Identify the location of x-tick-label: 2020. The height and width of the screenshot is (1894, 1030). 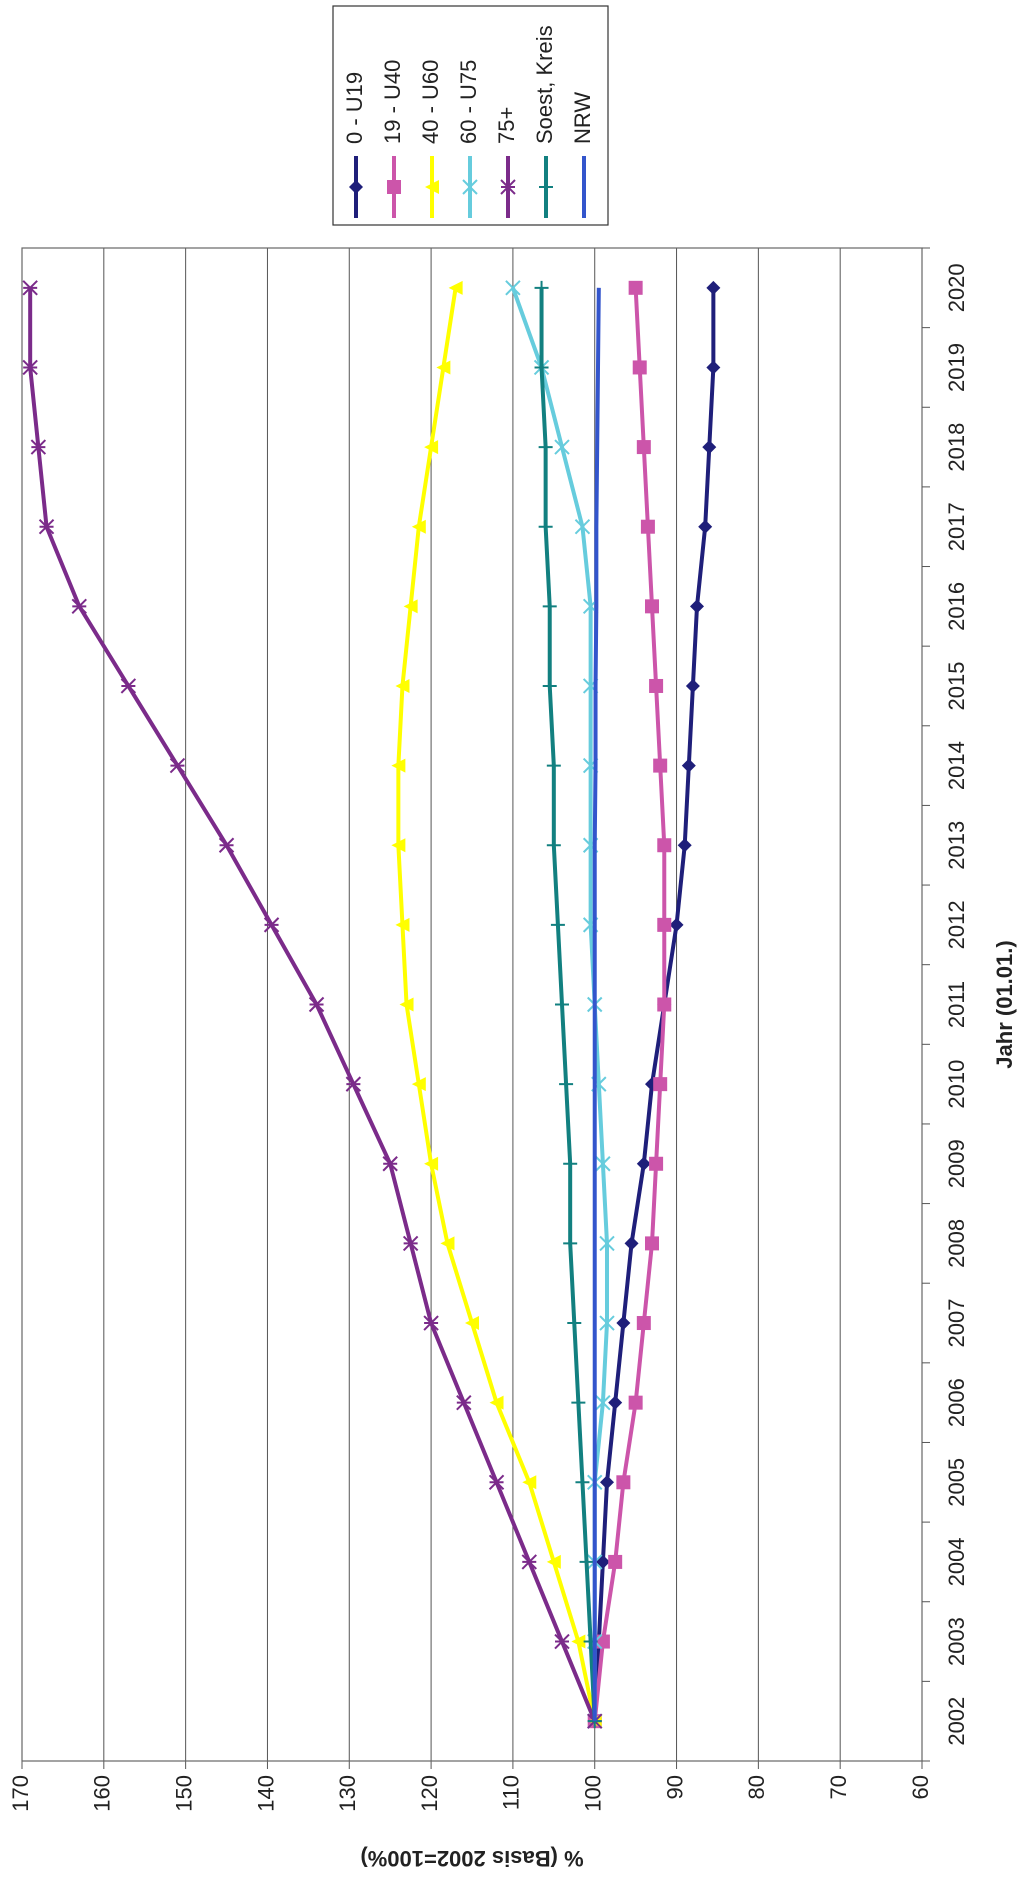
(956, 287).